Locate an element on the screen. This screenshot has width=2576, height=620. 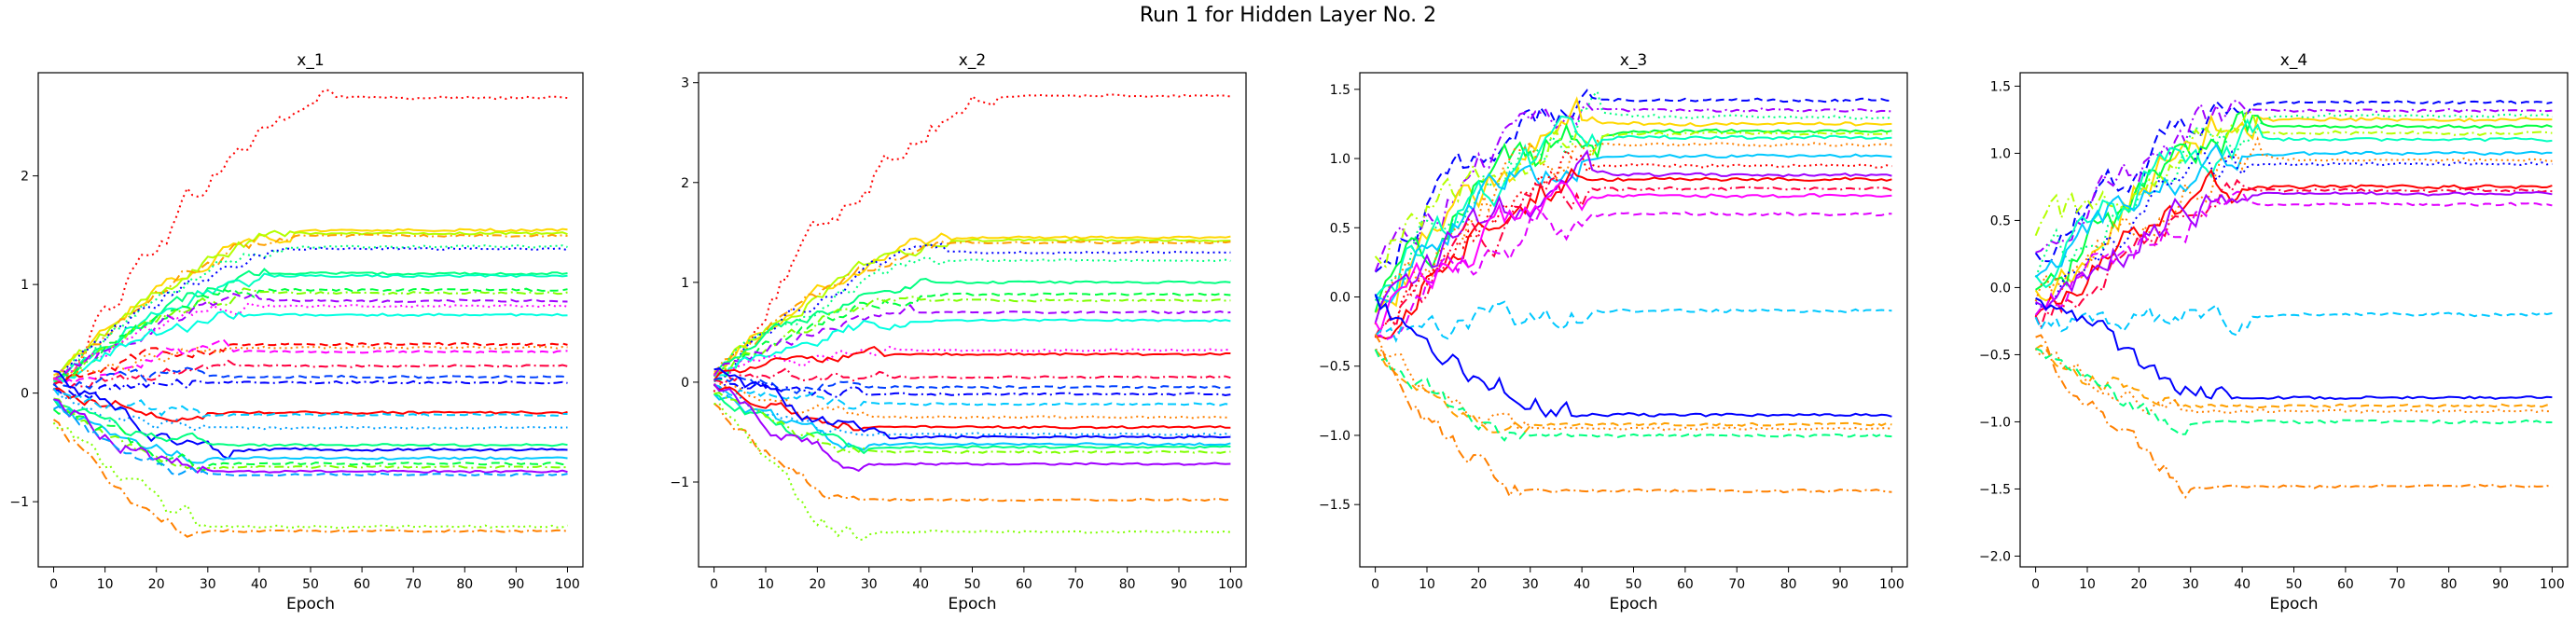
y-tick-label: 1 is located at coordinates (25, 285).